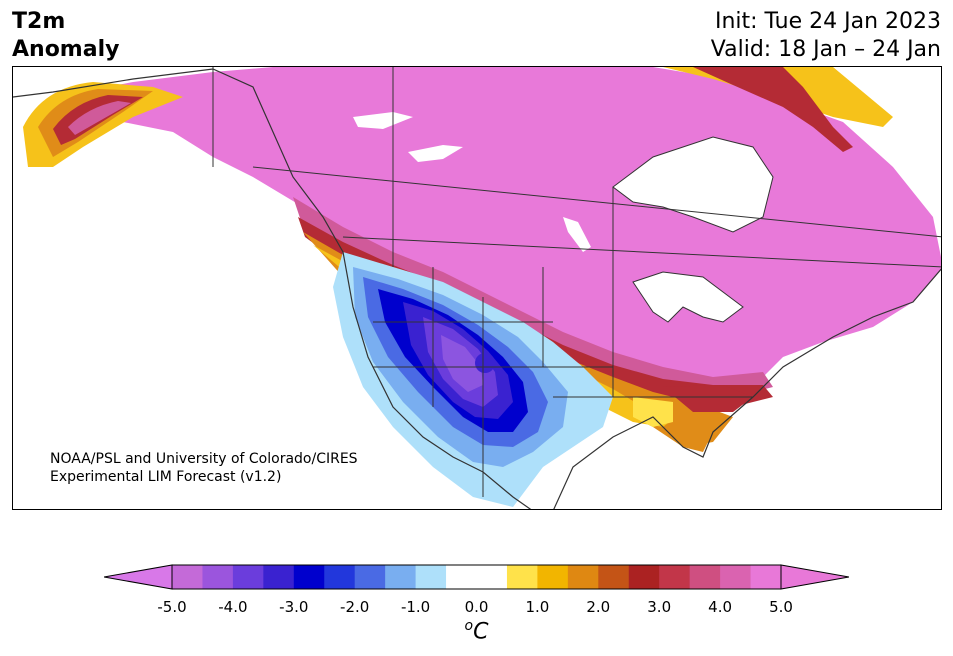 Image resolution: width=953 pixels, height=656 pixels. I want to click on colorbar-tick-label: -1.0, so click(415, 607).